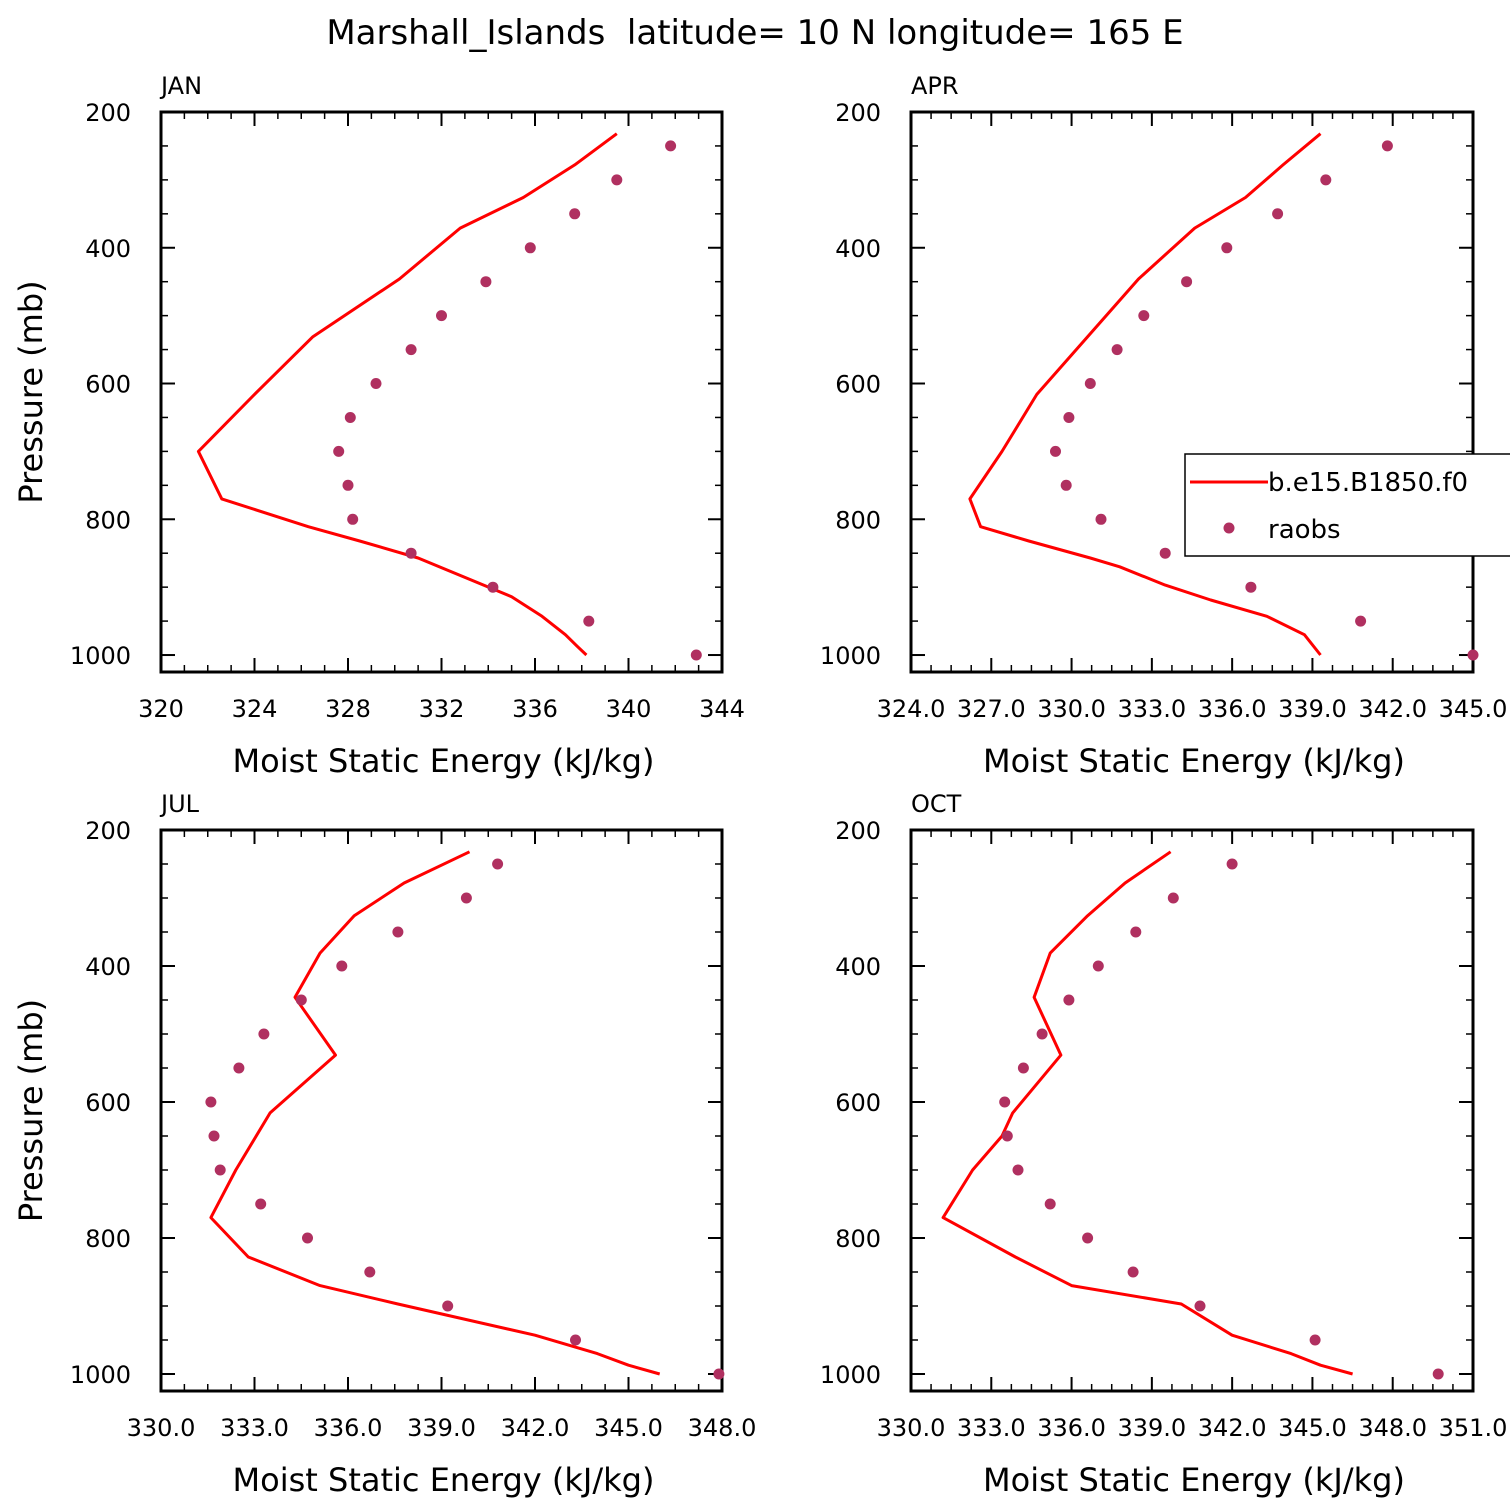  What do you see at coordinates (180, 86) in the screenshot?
I see `panel-label: JAN` at bounding box center [180, 86].